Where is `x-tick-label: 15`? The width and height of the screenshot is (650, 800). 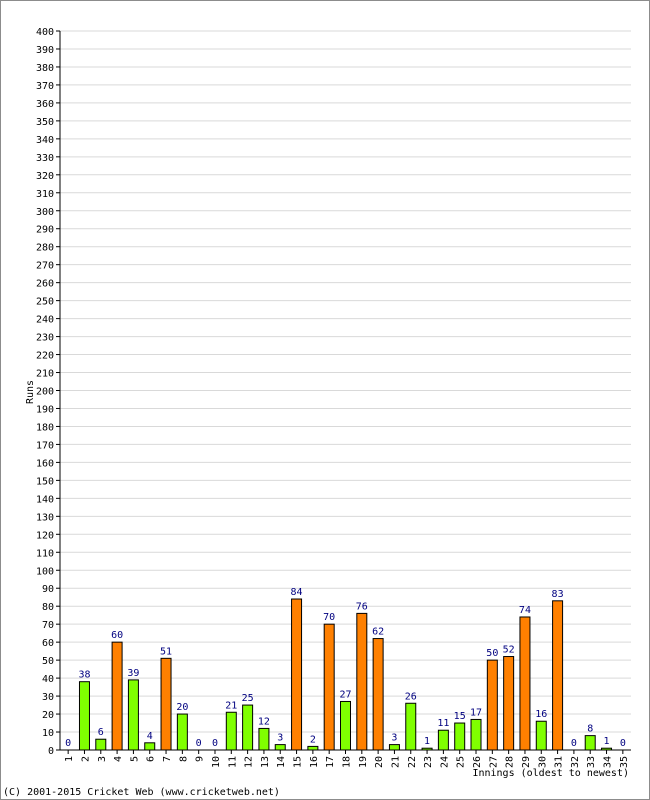
x-tick-label: 15 is located at coordinates (298, 762).